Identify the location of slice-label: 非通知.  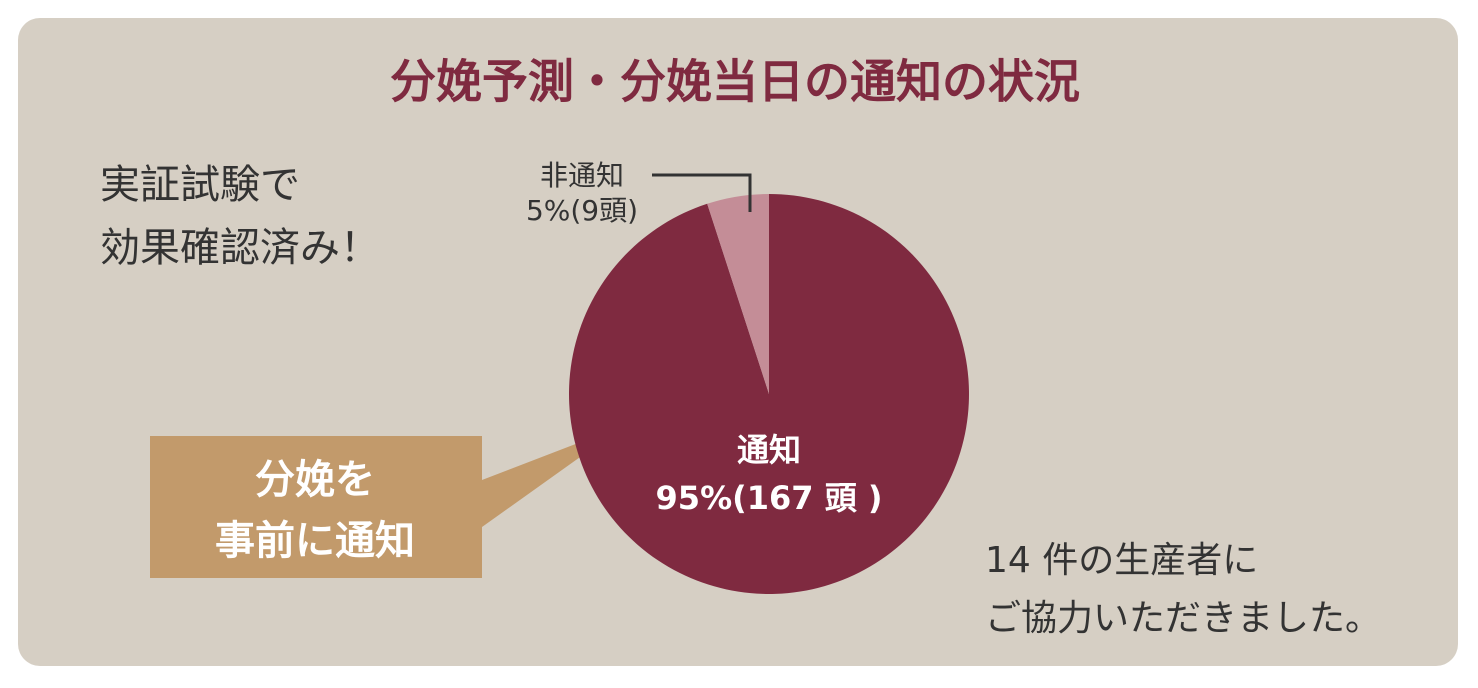
(582, 175).